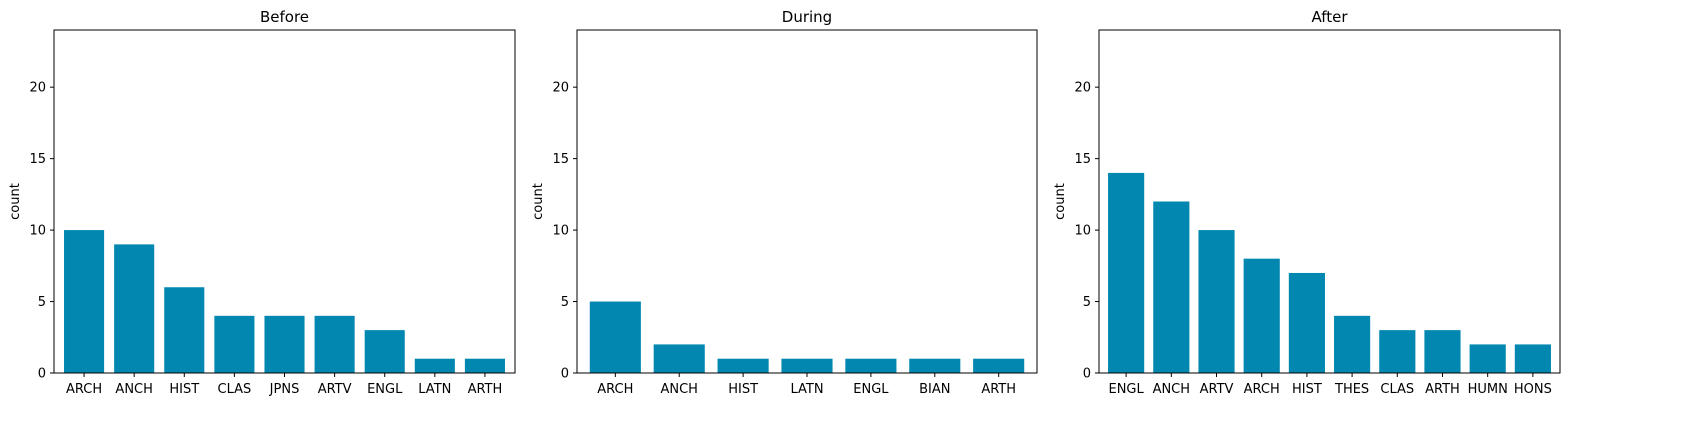 The width and height of the screenshot is (1686, 439). Describe the element at coordinates (1352, 344) in the screenshot. I see `bar-thes` at that location.